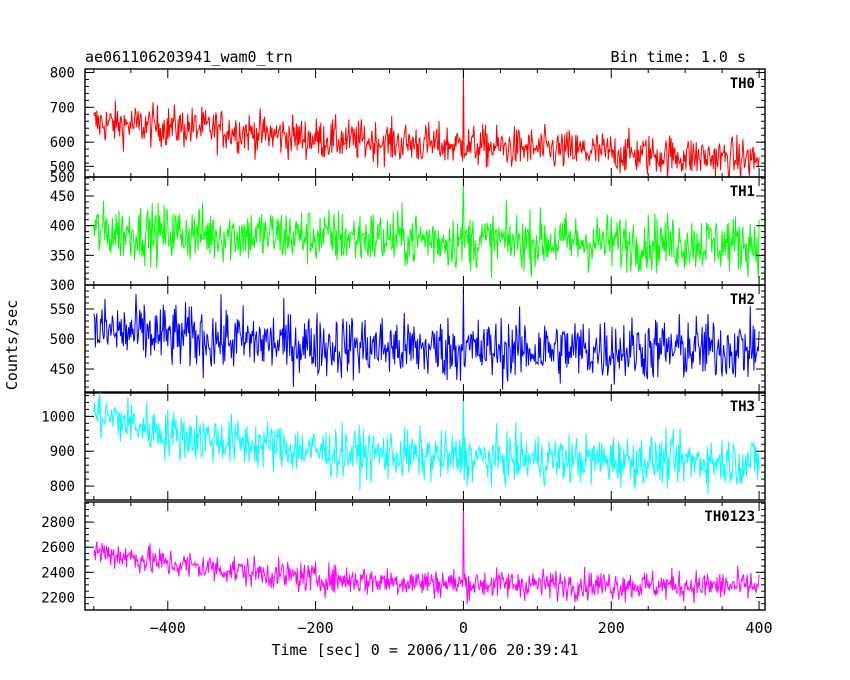  I want to click on panel-th0: TH0 500 600 700 800, so click(408, 125).